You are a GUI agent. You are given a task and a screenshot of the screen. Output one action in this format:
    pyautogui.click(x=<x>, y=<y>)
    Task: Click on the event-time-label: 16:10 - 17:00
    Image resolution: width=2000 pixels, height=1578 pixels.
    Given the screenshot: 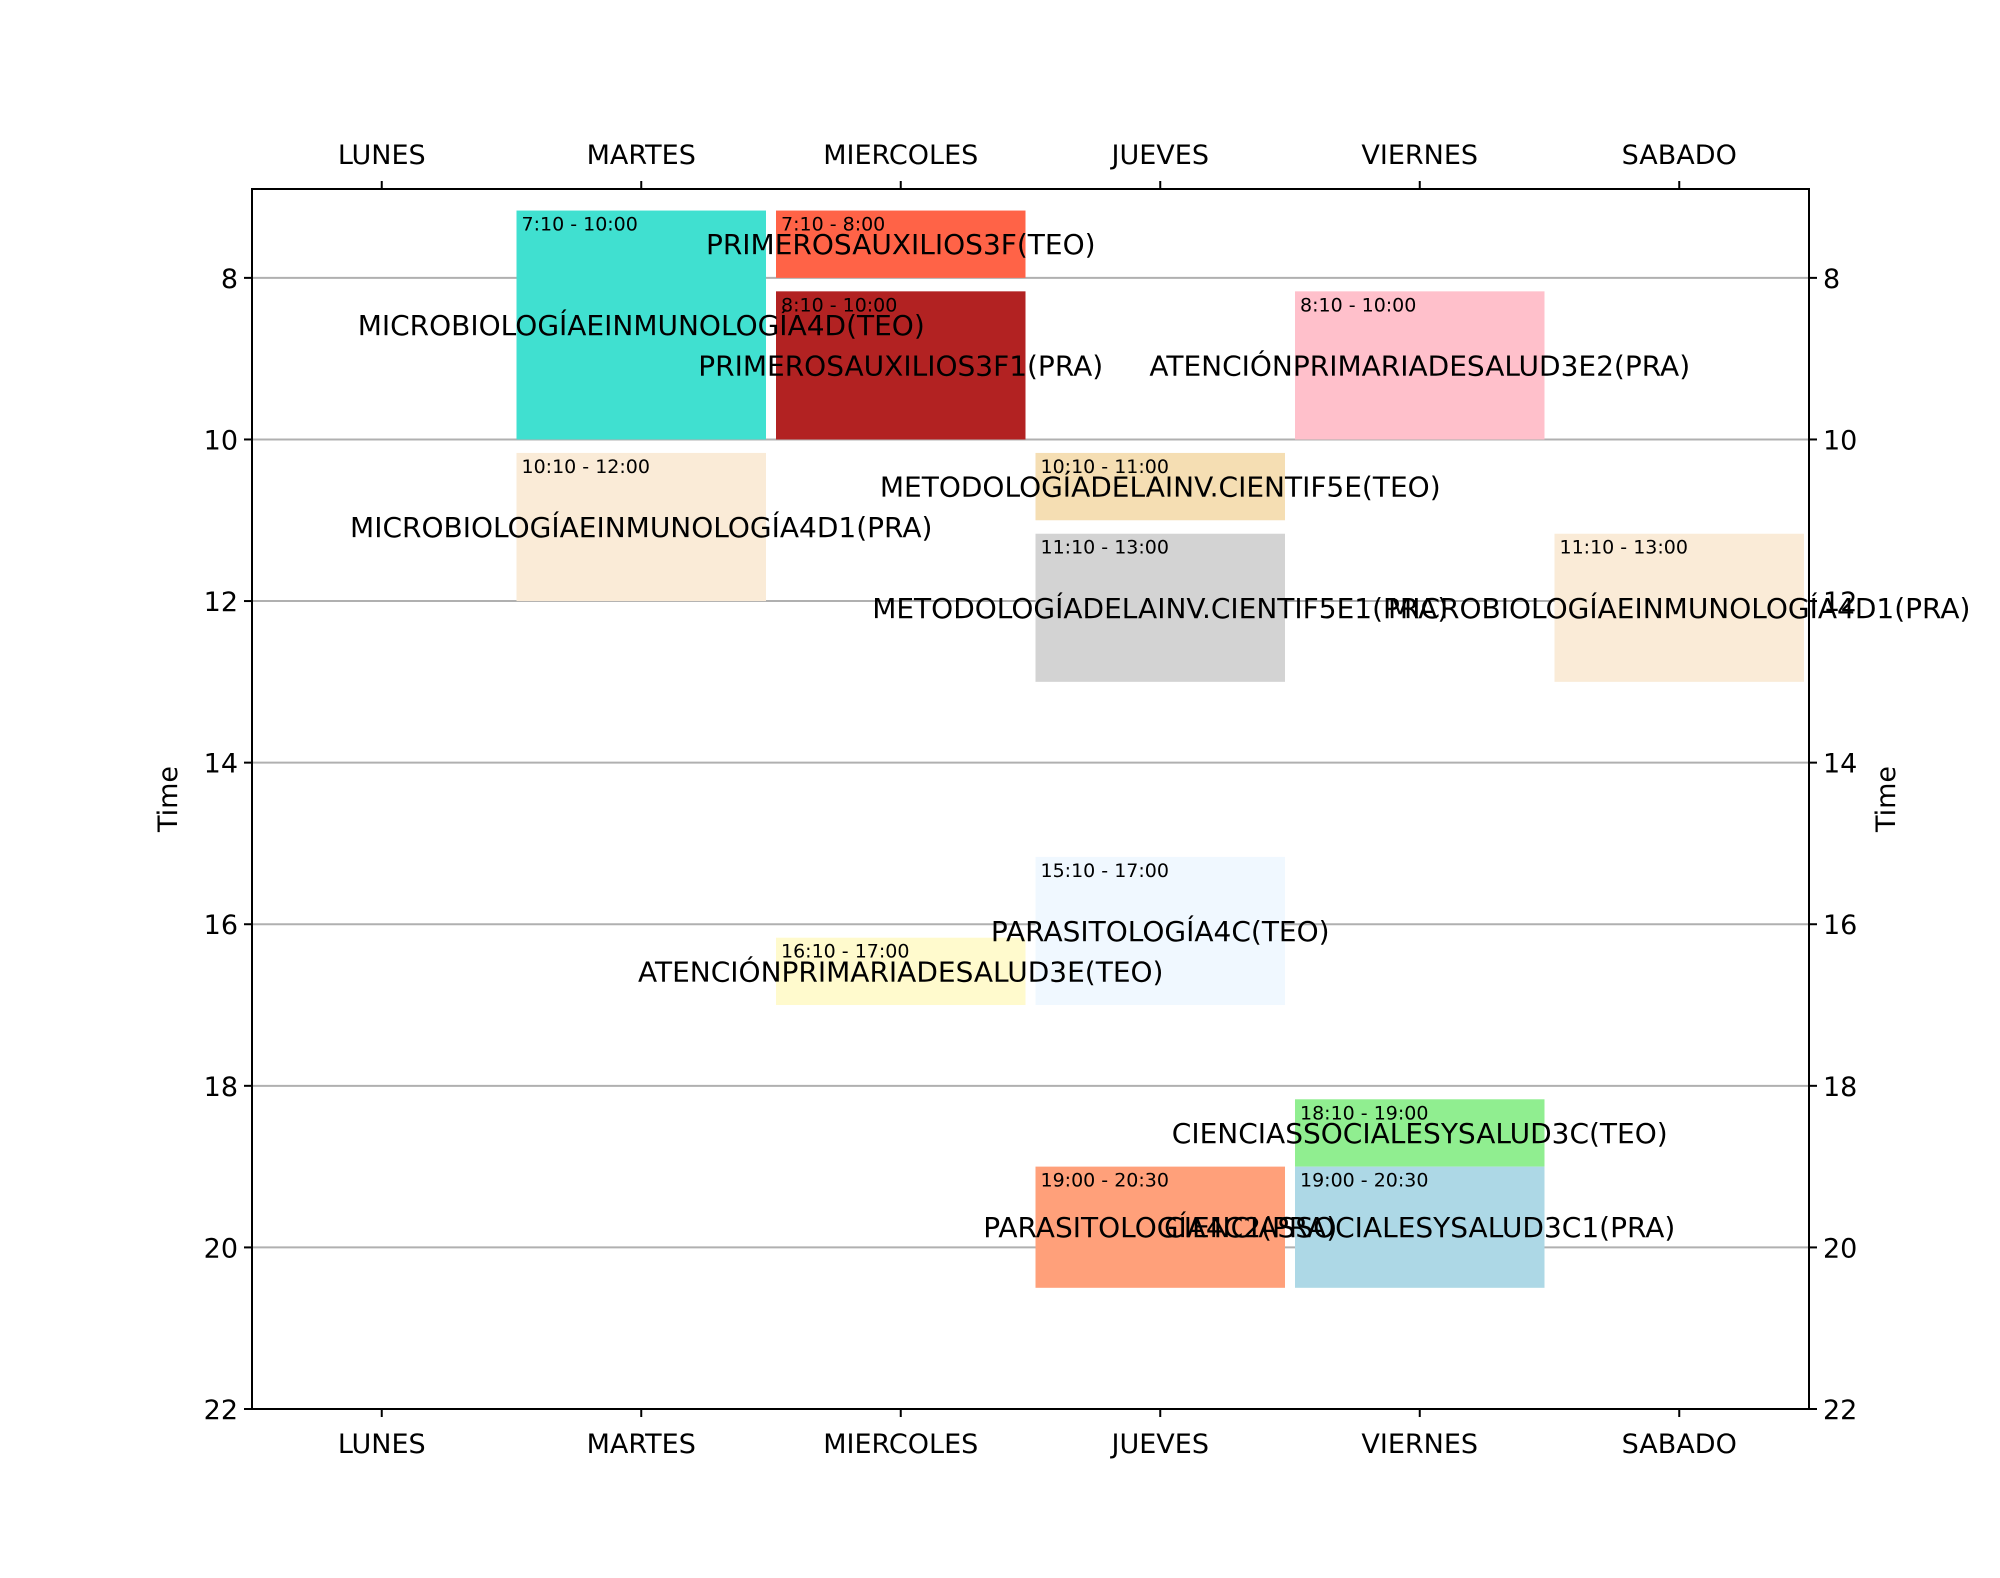 What is the action you would take?
    pyautogui.click(x=845, y=952)
    